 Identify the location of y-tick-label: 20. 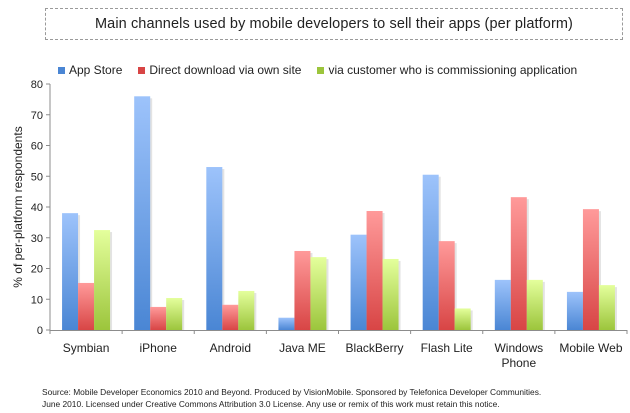
(37, 270).